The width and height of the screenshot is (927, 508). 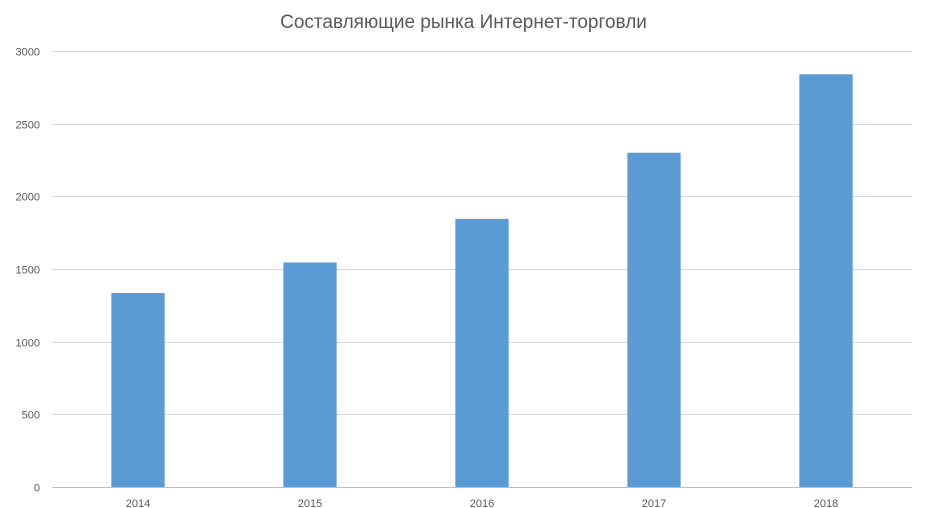 What do you see at coordinates (28, 198) in the screenshot?
I see `y-tick-label: 2000` at bounding box center [28, 198].